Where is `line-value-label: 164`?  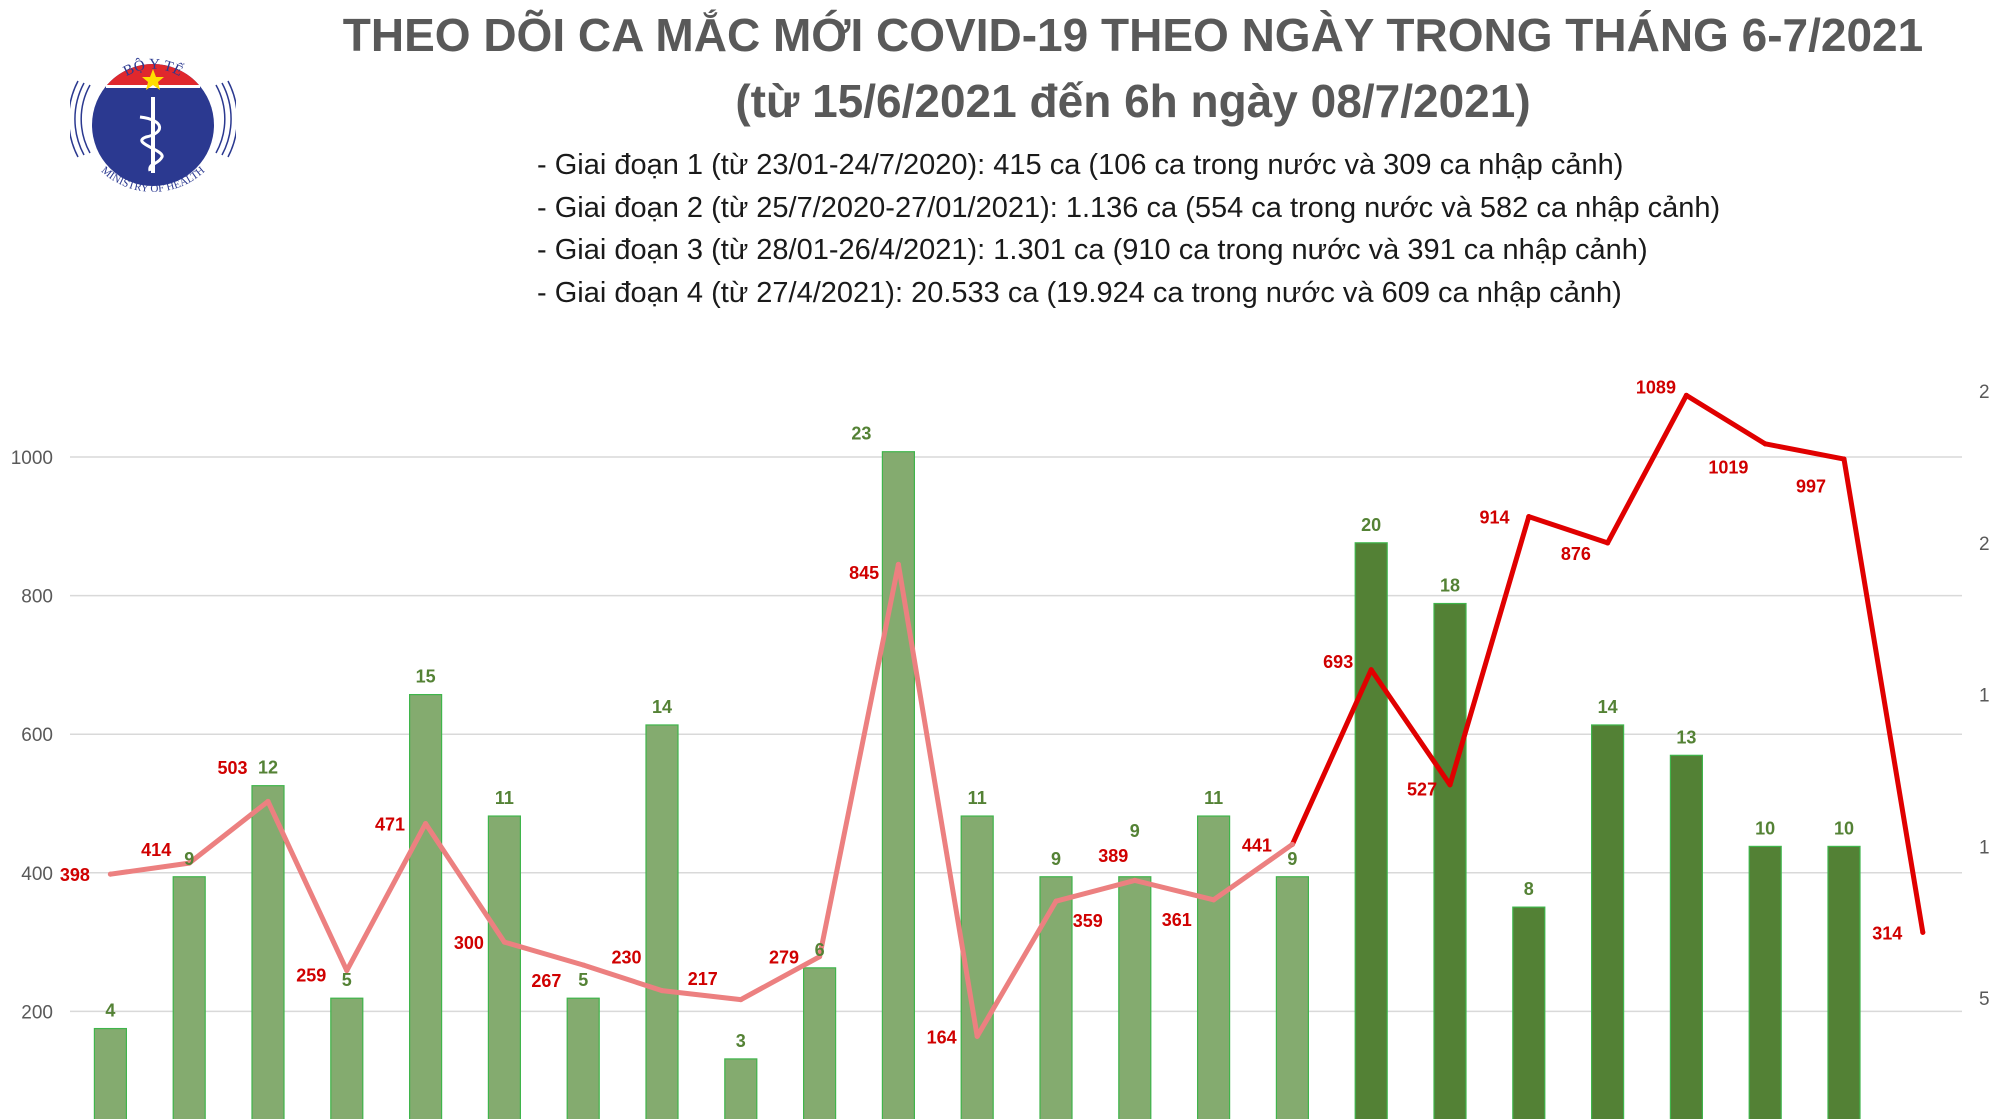 line-value-label: 164 is located at coordinates (942, 1037).